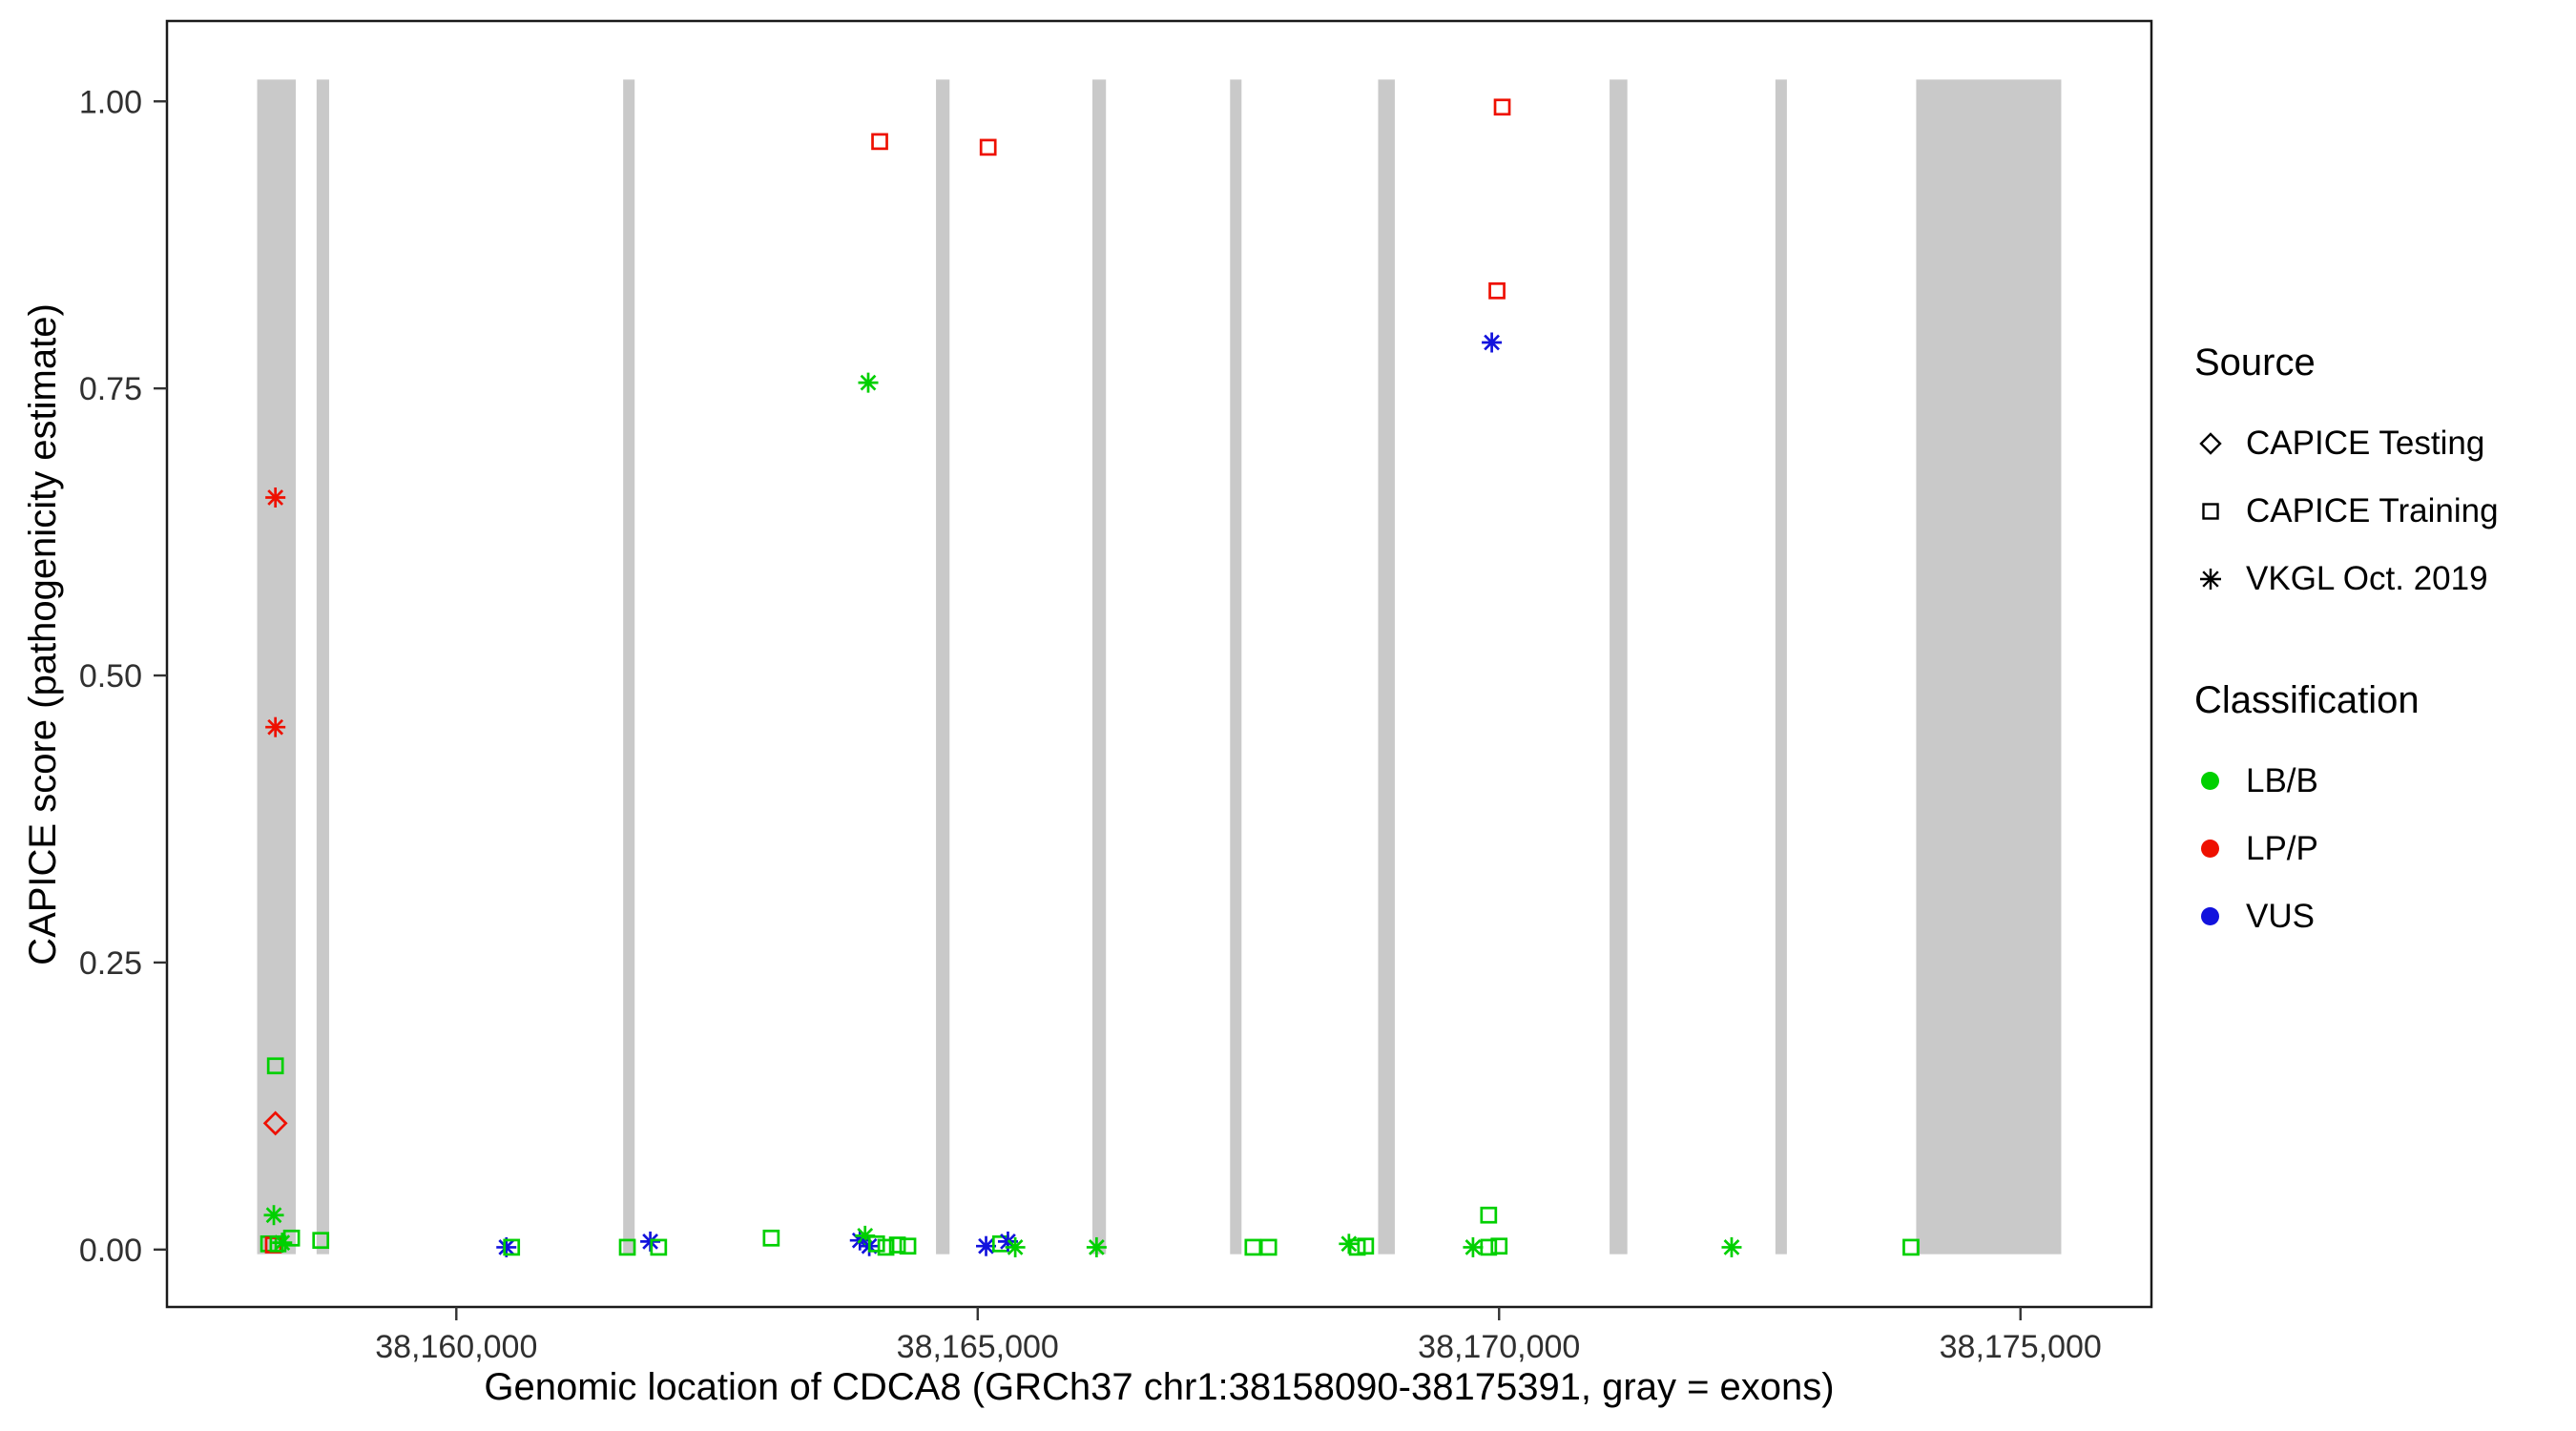  I want to click on asterisk-icon, so click(2210, 579).